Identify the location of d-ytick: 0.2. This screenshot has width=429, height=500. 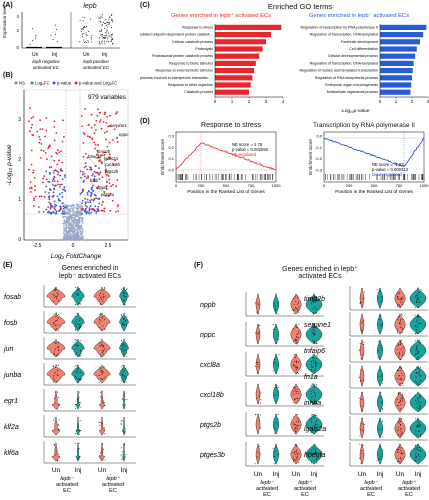
(171, 147).